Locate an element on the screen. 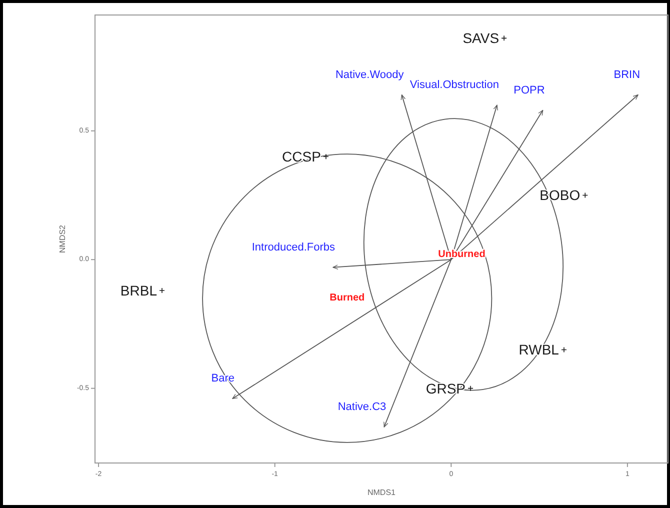 This screenshot has width=670, height=508. data-label: Visual.Obstruction is located at coordinates (454, 85).